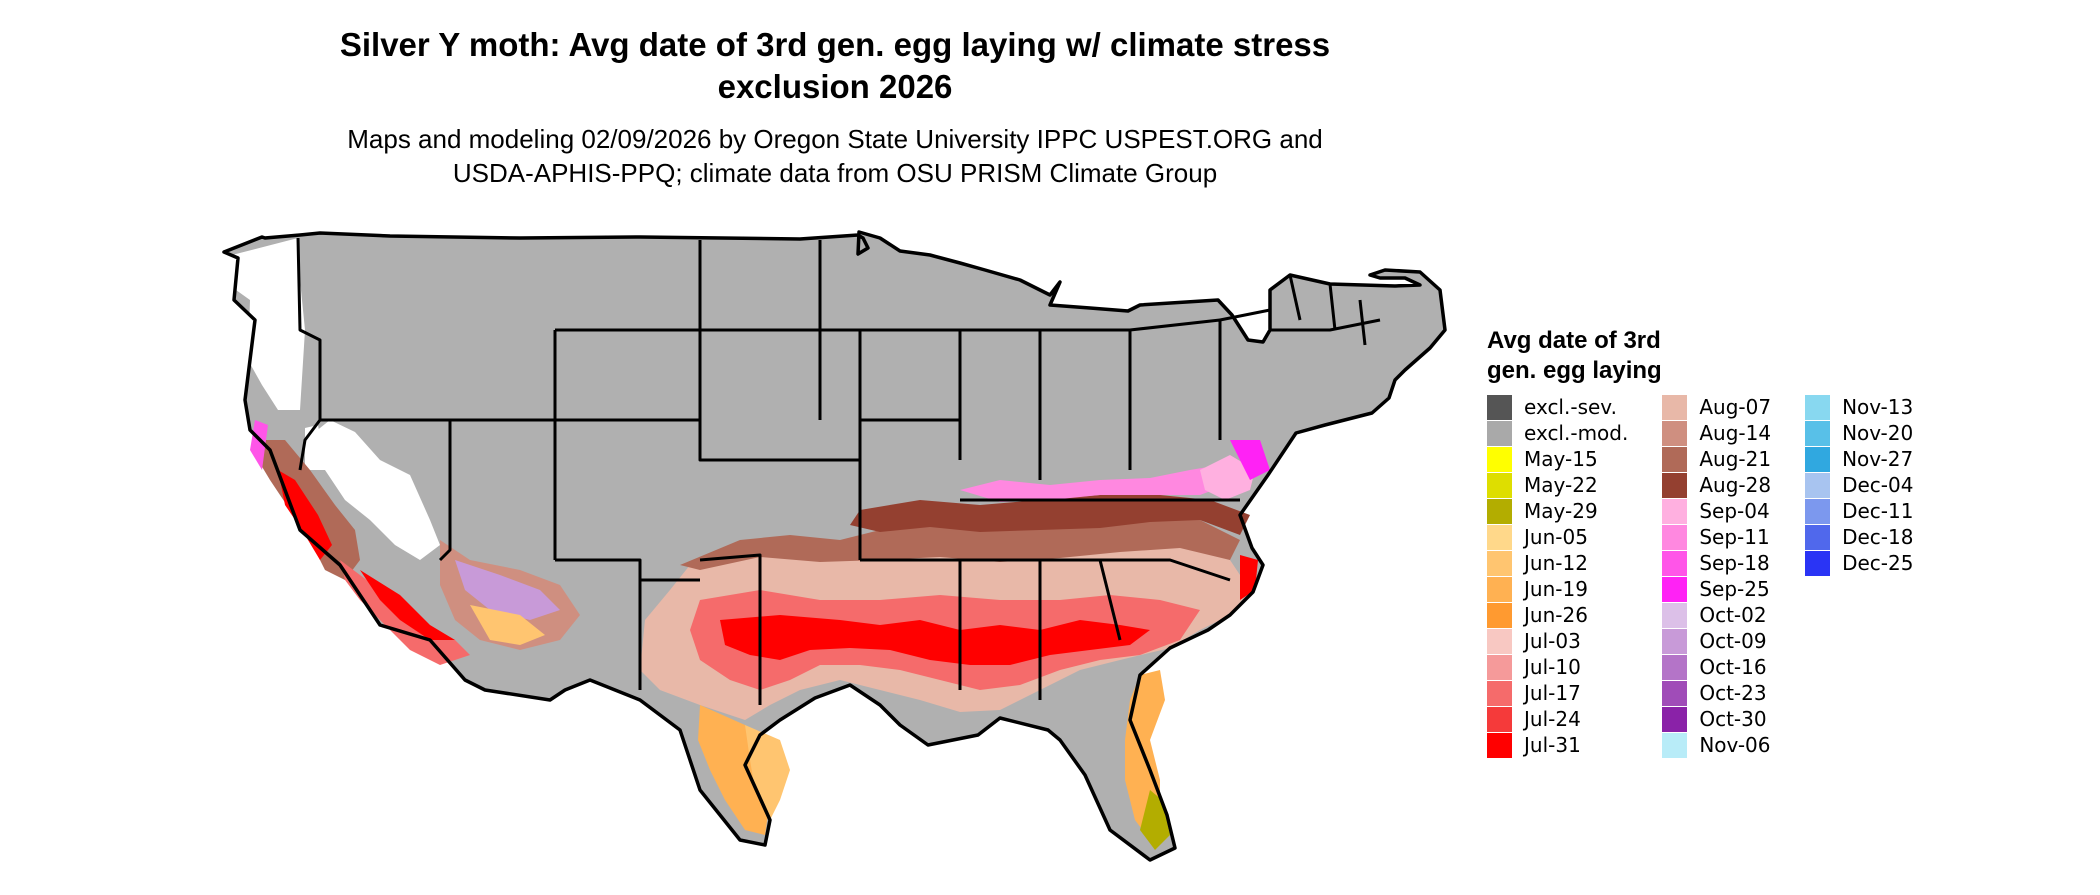 Image resolution: width=2100 pixels, height=895 pixels. Describe the element at coordinates (835, 86) in the screenshot. I see `map-title-line-2: exclusion 2026` at that location.